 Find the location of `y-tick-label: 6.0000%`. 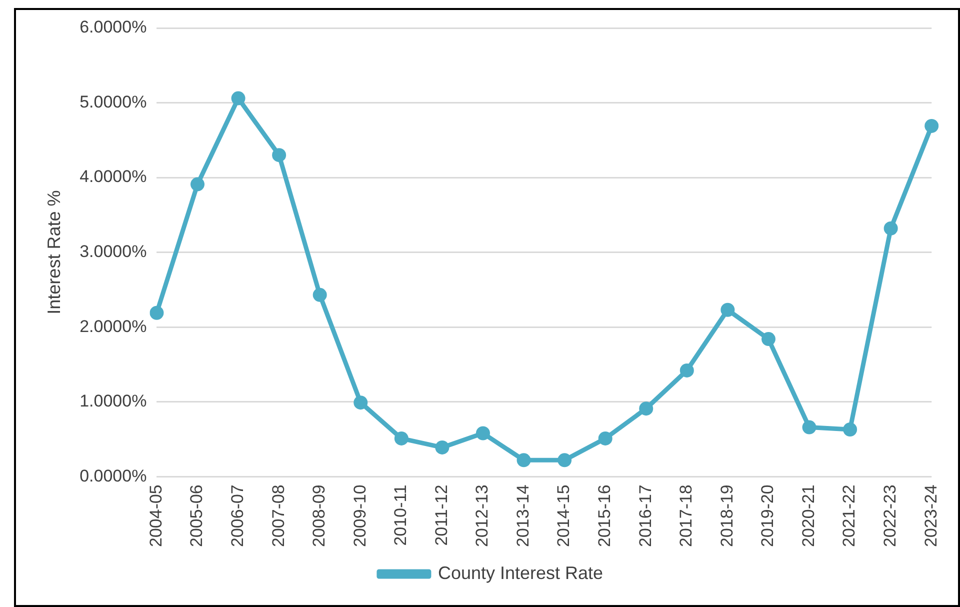

y-tick-label: 6.0000% is located at coordinates (113, 27).